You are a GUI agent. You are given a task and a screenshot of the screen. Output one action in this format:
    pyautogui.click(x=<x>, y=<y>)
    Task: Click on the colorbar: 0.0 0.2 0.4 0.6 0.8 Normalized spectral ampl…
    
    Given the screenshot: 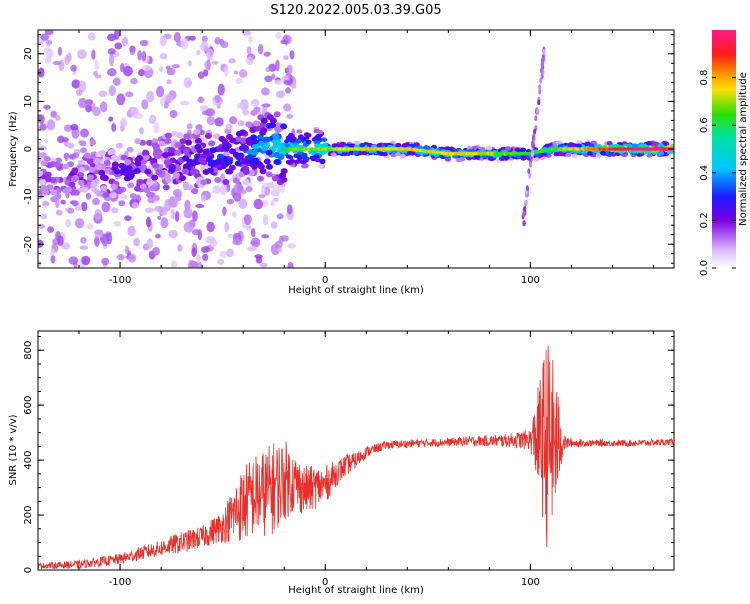 What is the action you would take?
    pyautogui.click(x=724, y=153)
    